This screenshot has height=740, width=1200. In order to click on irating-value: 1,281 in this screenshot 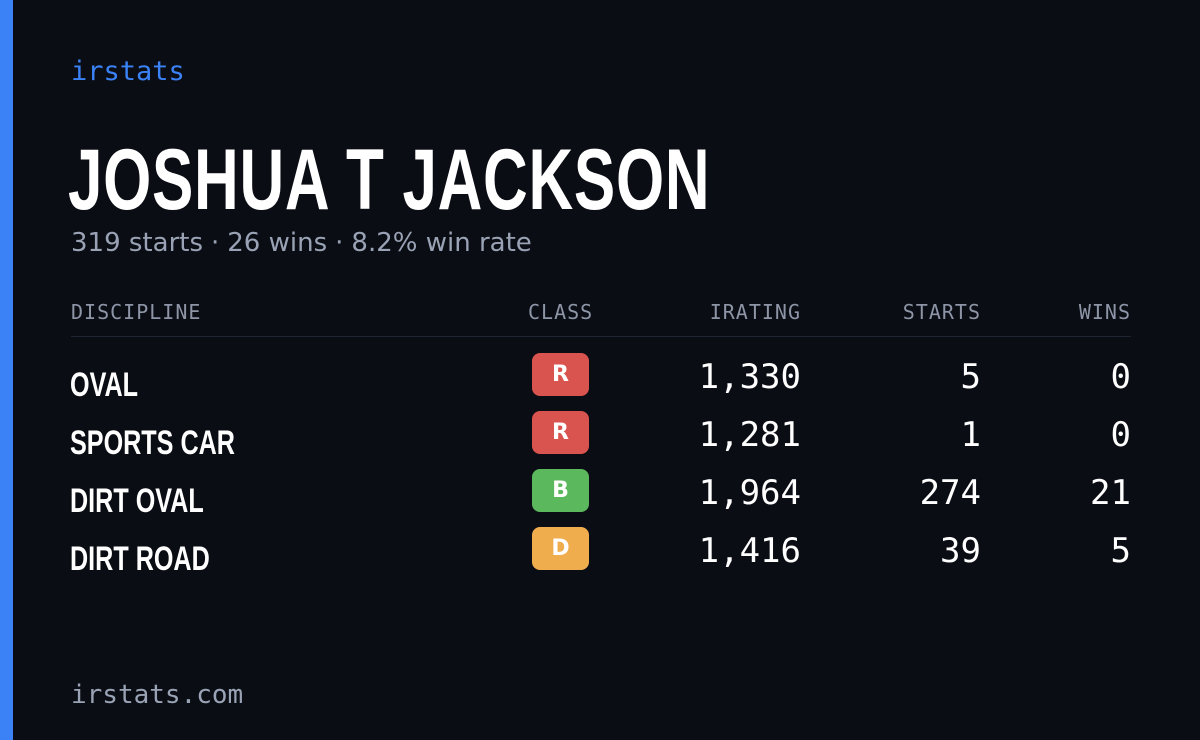, I will do `click(749, 435)`.